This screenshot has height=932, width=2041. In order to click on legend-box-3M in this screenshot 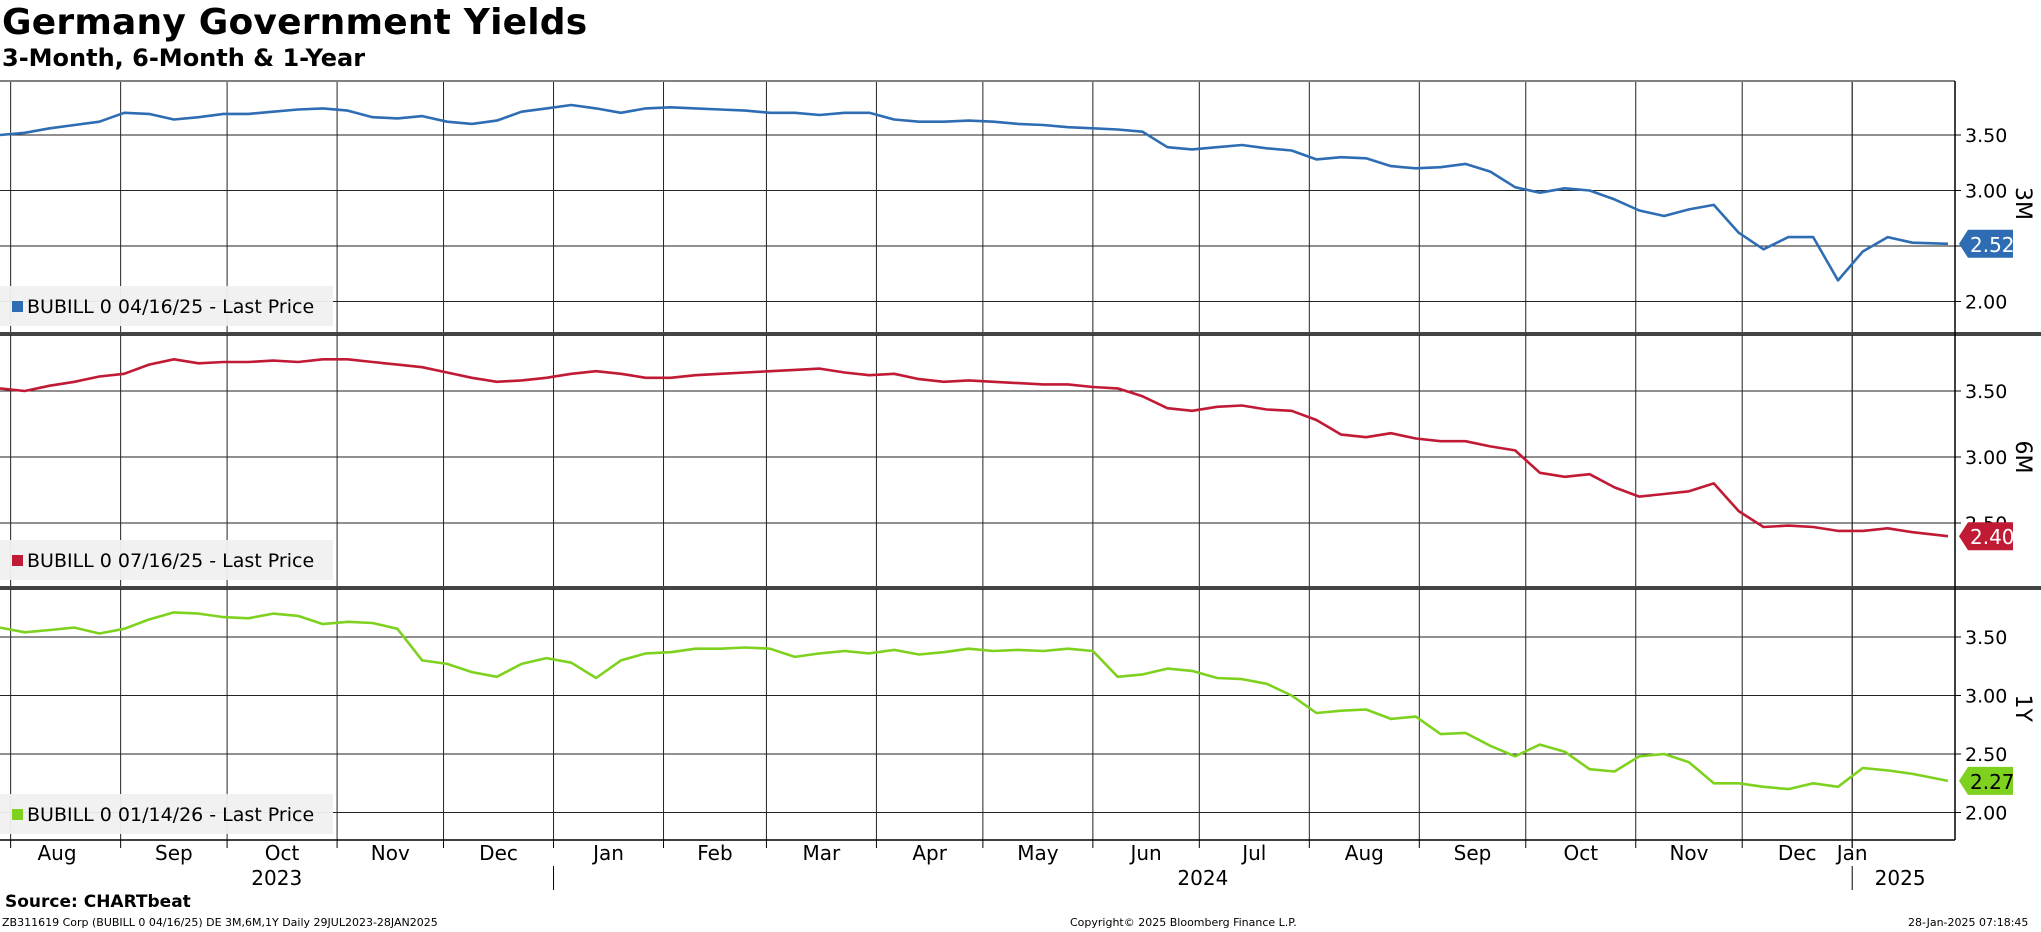, I will do `click(166, 306)`.